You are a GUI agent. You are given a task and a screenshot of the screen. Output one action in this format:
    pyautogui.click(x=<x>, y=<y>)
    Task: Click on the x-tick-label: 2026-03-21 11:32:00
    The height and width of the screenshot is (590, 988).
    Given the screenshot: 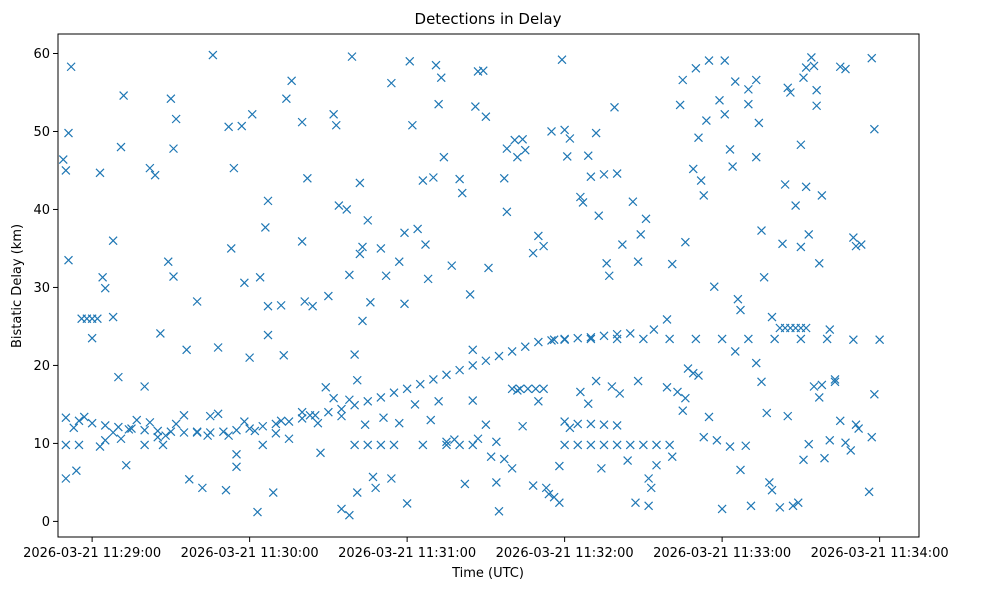 What is the action you would take?
    pyautogui.click(x=565, y=553)
    